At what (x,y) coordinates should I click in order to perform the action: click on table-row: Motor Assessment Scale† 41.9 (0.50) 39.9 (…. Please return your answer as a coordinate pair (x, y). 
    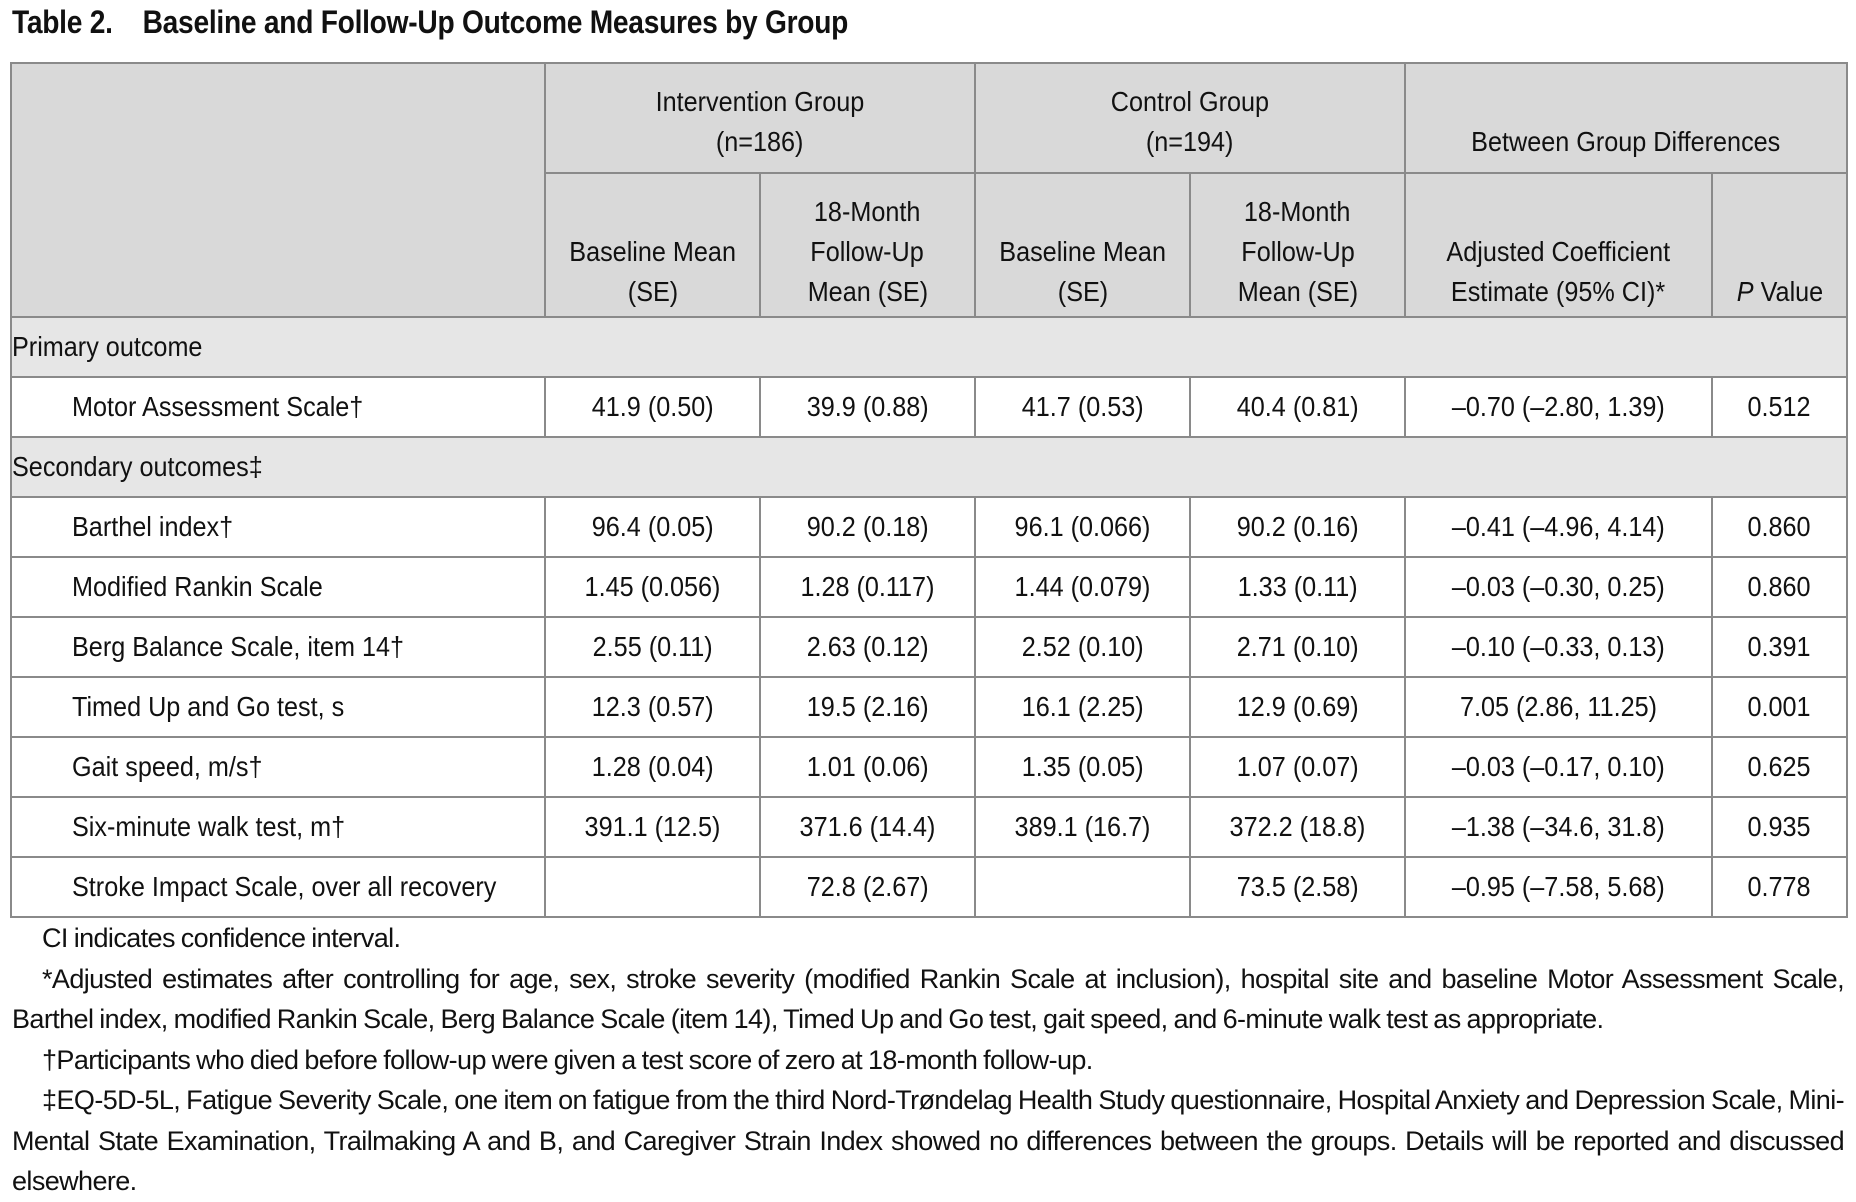
    Looking at the image, I should click on (929, 407).